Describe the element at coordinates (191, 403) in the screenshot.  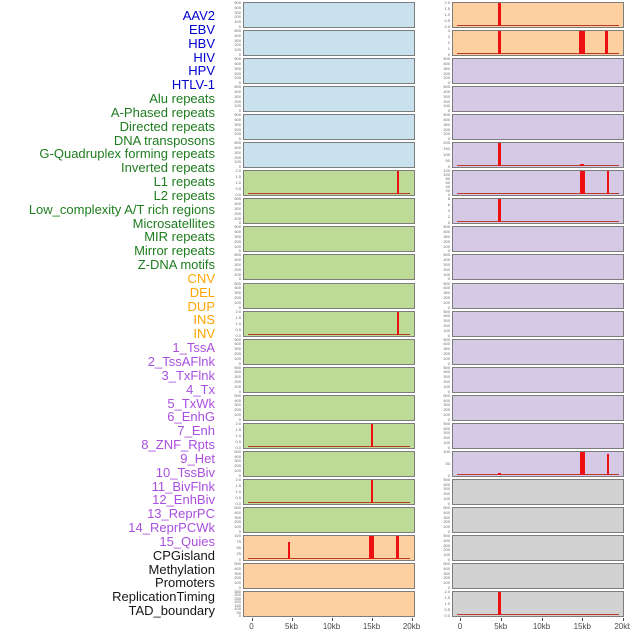
I see `track-label: 5_TxWk` at that location.